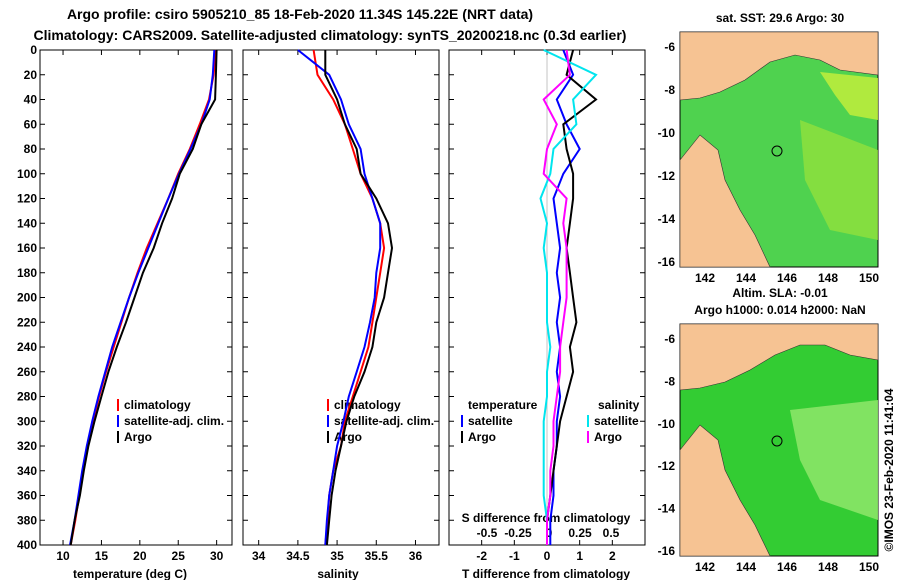 This screenshot has height=580, width=900. What do you see at coordinates (174, 421) in the screenshot?
I see `legend-label-satellite: satellite-adj. clim.` at bounding box center [174, 421].